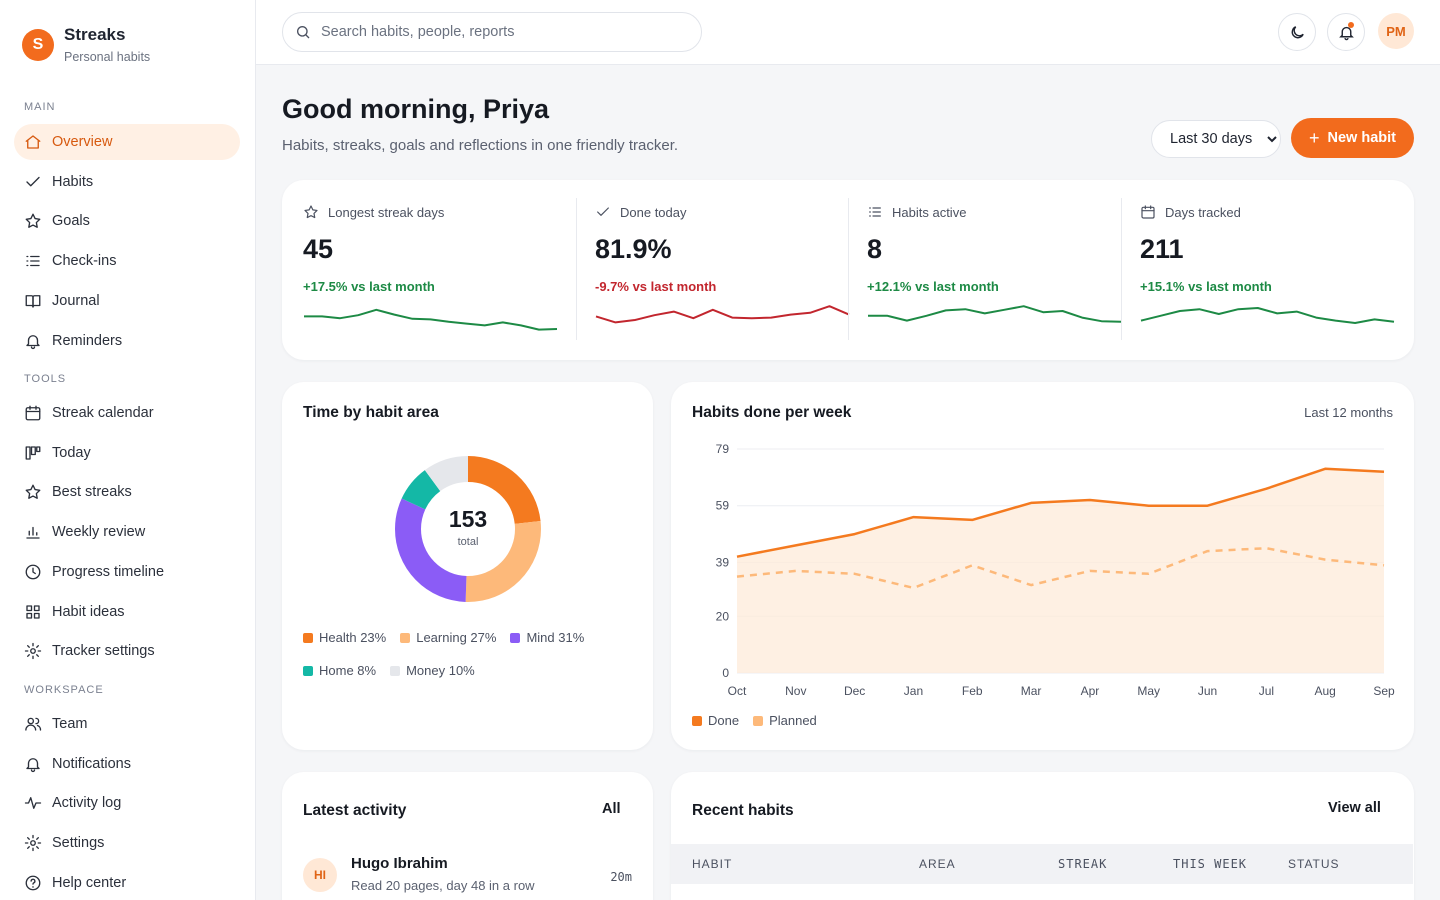 This screenshot has height=900, width=1440. I want to click on theme-toggle-button, so click(1297, 32).